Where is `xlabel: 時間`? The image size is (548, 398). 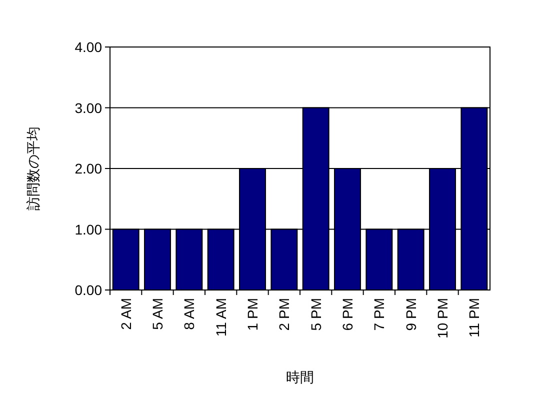 xlabel: 時間 is located at coordinates (300, 377).